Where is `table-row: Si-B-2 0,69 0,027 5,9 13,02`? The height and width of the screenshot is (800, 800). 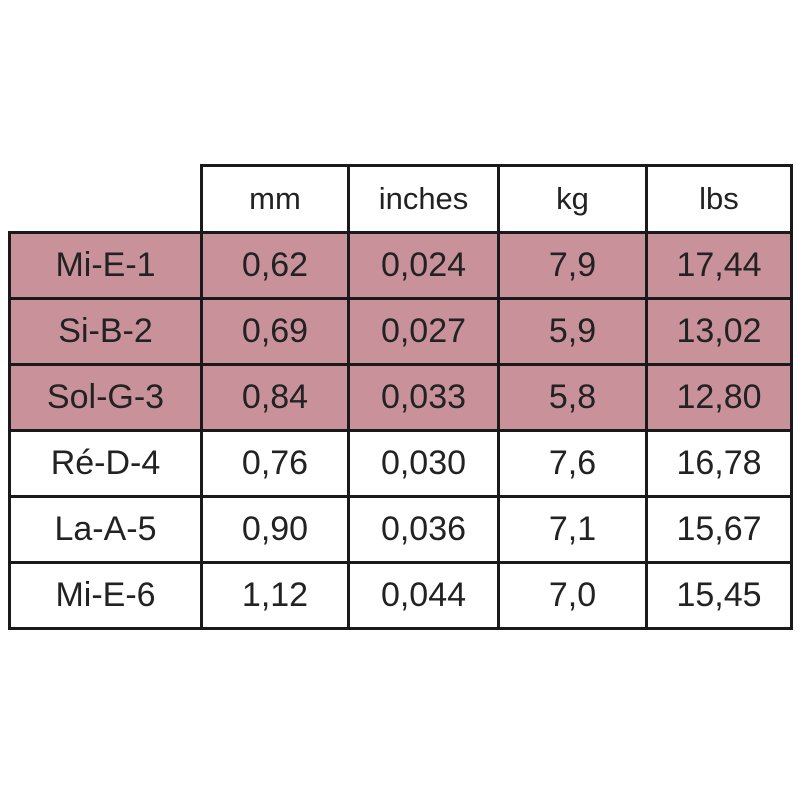
table-row: Si-B-2 0,69 0,027 5,9 13,02 is located at coordinates (400, 331).